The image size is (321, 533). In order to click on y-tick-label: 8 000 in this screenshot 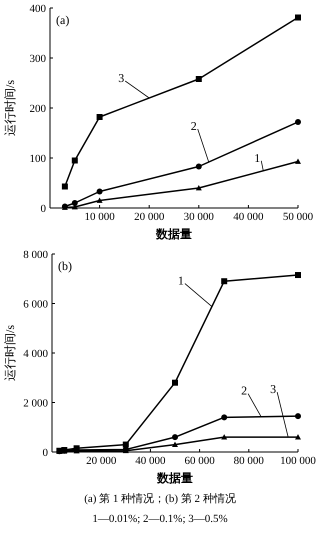, I will do `click(35, 255)`.